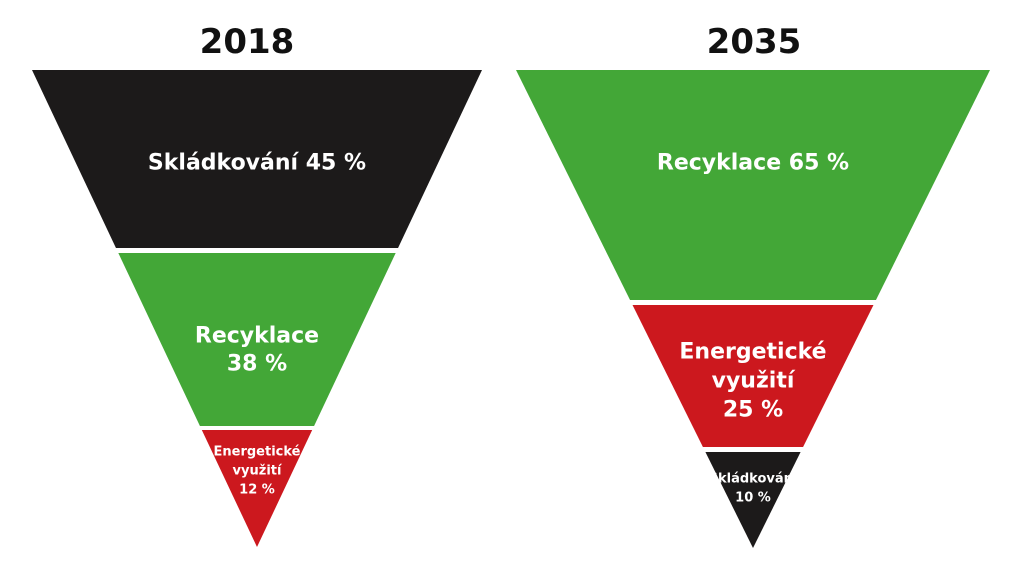 The width and height of the screenshot is (1024, 580). I want to click on segment-label-right-energy: 25 %, so click(753, 410).